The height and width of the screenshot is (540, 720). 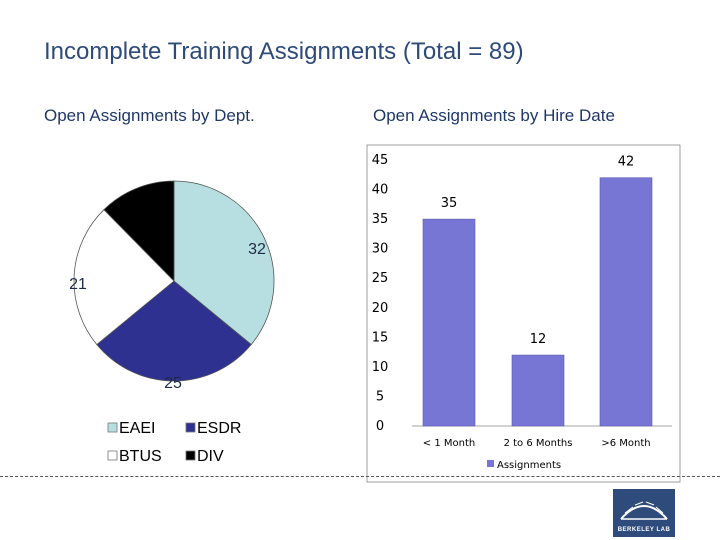 What do you see at coordinates (190, 427) in the screenshot?
I see `legend-swatch-esdr` at bounding box center [190, 427].